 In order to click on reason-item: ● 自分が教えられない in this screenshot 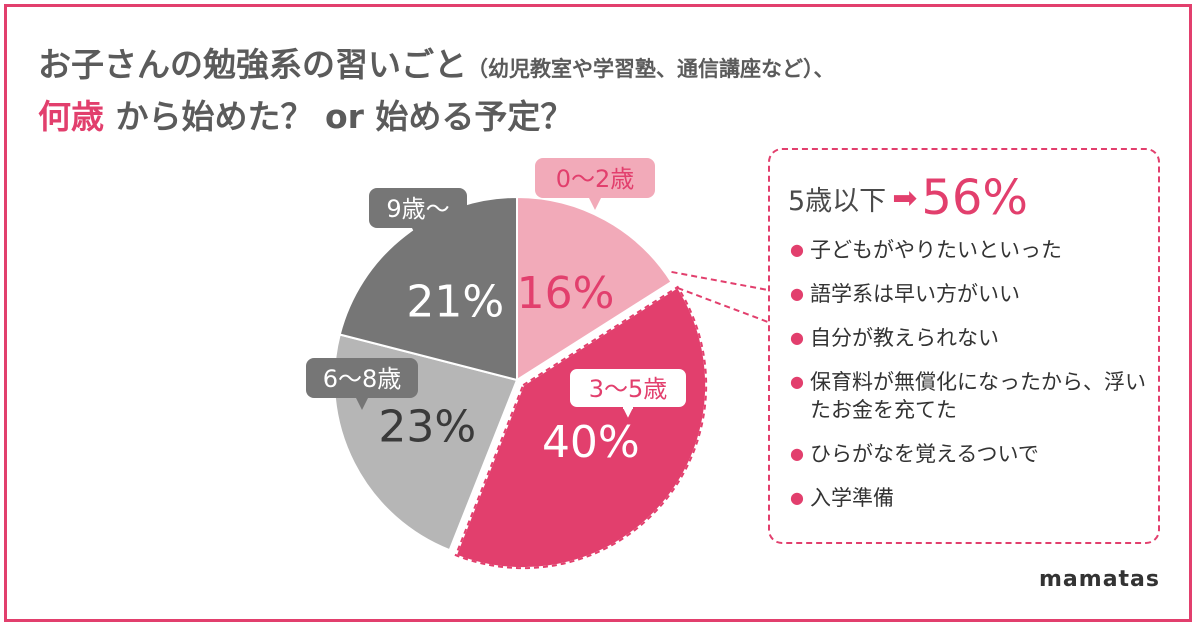, I will do `click(970, 338)`.